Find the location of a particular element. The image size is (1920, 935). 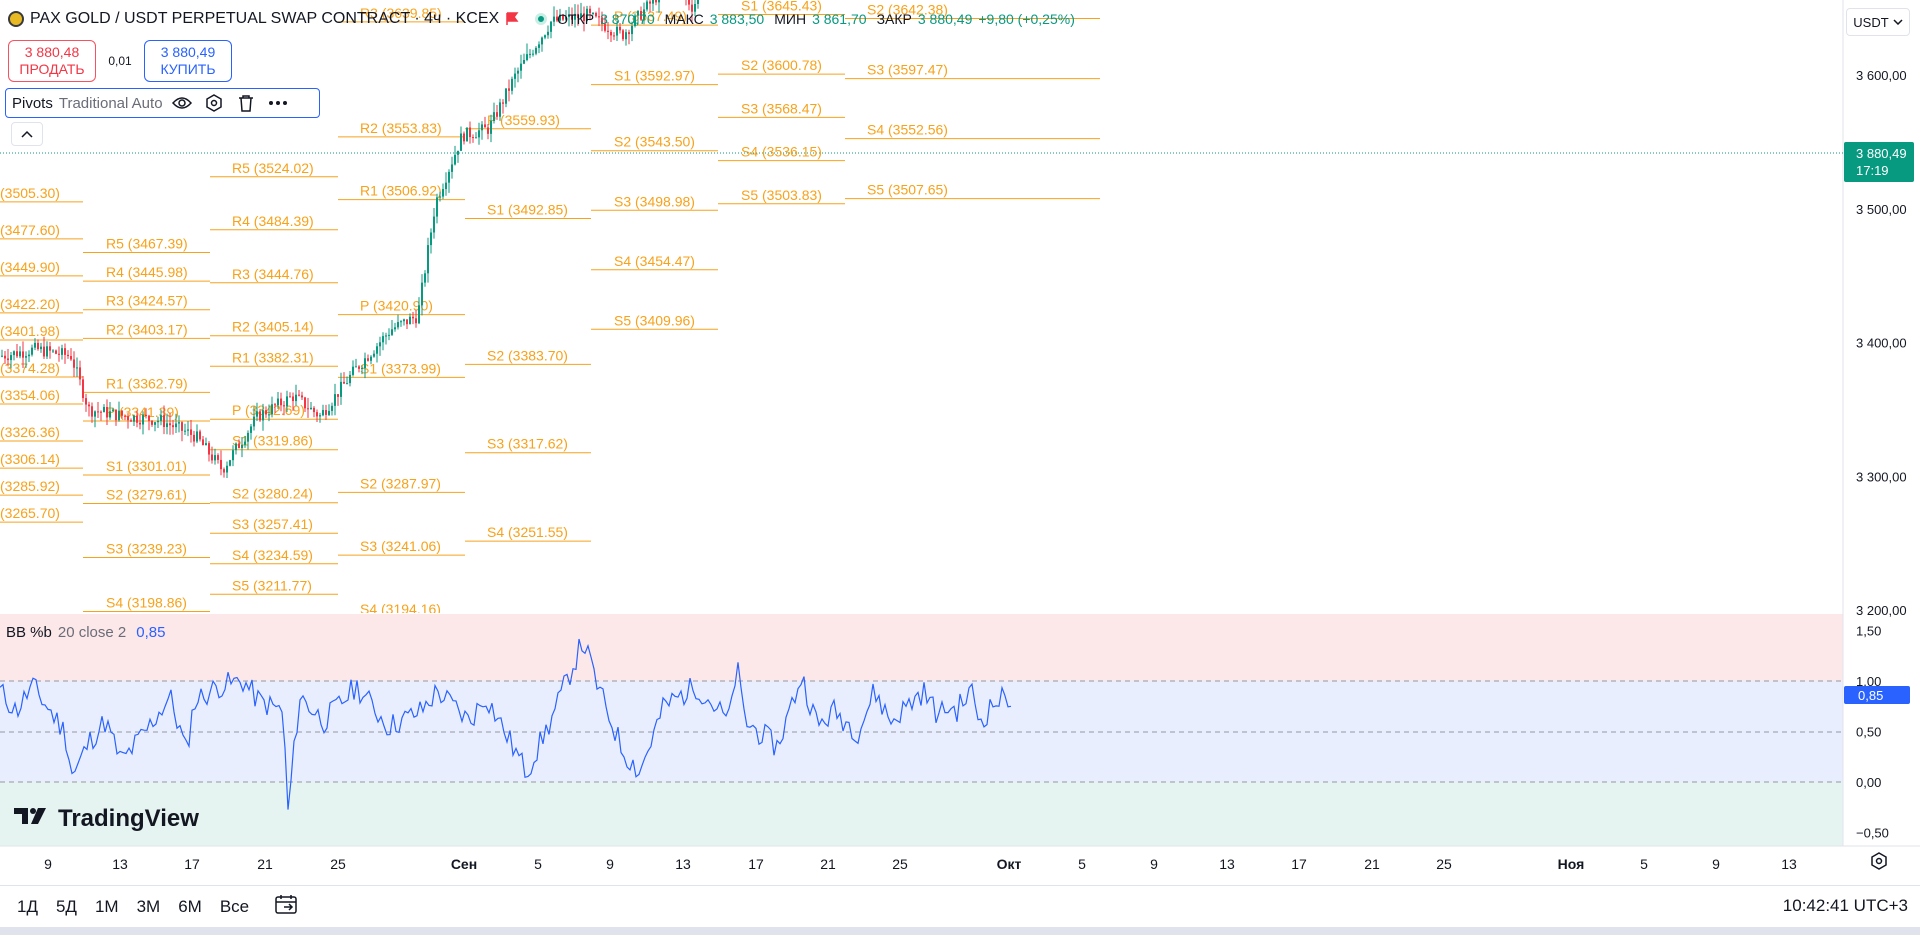

pivot-label: S2 (3543.50) is located at coordinates (654, 142).